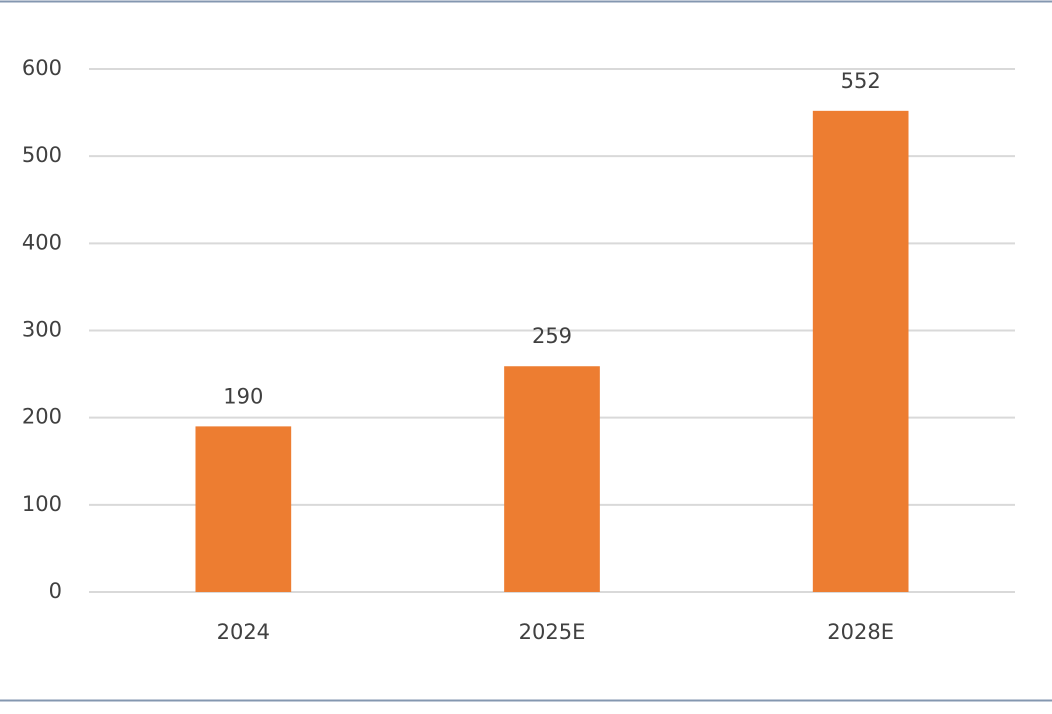  Describe the element at coordinates (42, 155) in the screenshot. I see `y-tick-label: 500` at that location.